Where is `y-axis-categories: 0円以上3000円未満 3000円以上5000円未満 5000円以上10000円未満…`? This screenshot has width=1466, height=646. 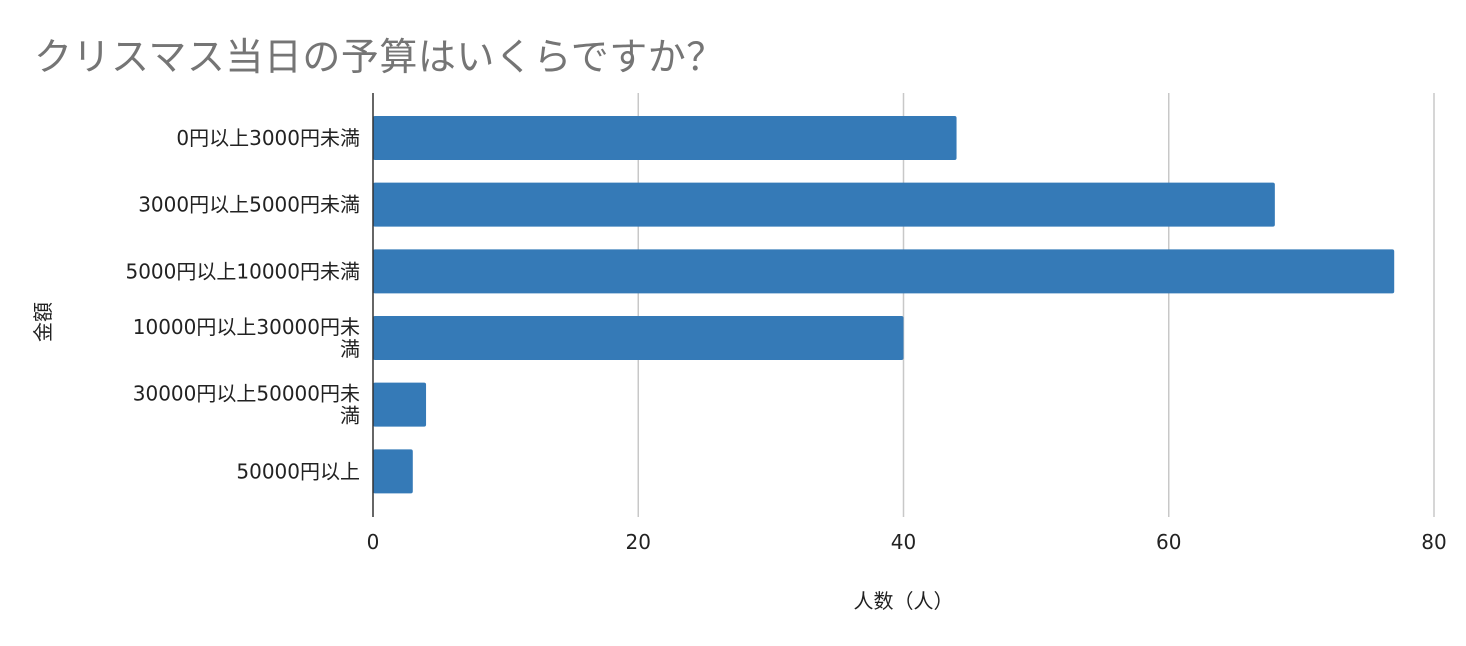
y-axis-categories: 0円以上3000円未満 3000円以上5000円未満 5000円以上10000円未満… is located at coordinates (242, 304).